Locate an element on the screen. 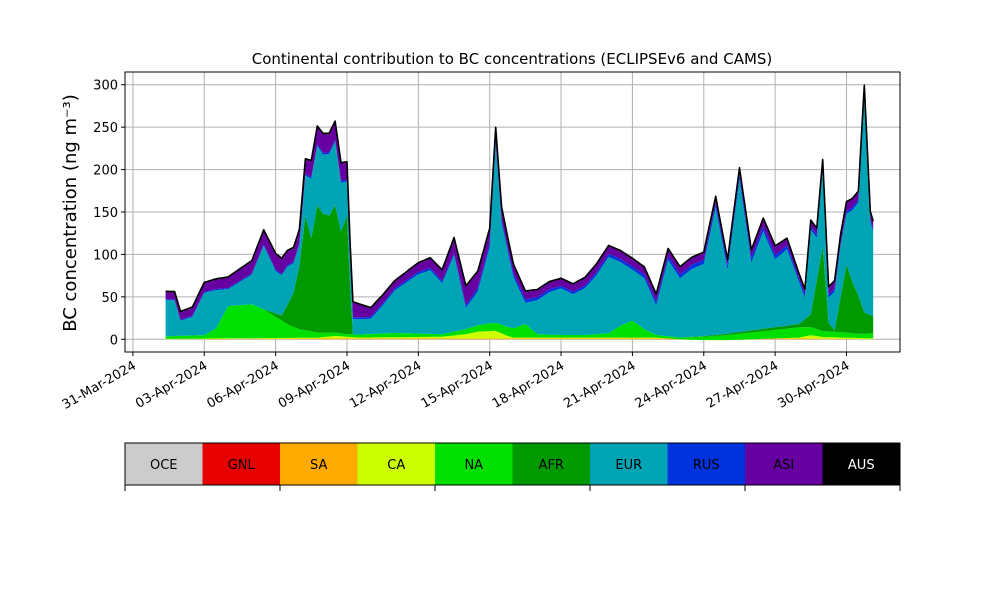 This screenshot has height=600, width=1000. legend-label-sa: SA is located at coordinates (318, 465).